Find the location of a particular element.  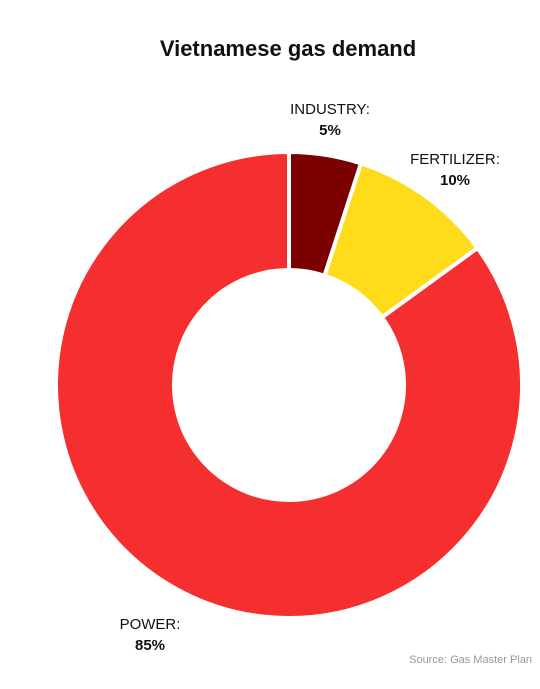

segment-value: 10% is located at coordinates (455, 180).